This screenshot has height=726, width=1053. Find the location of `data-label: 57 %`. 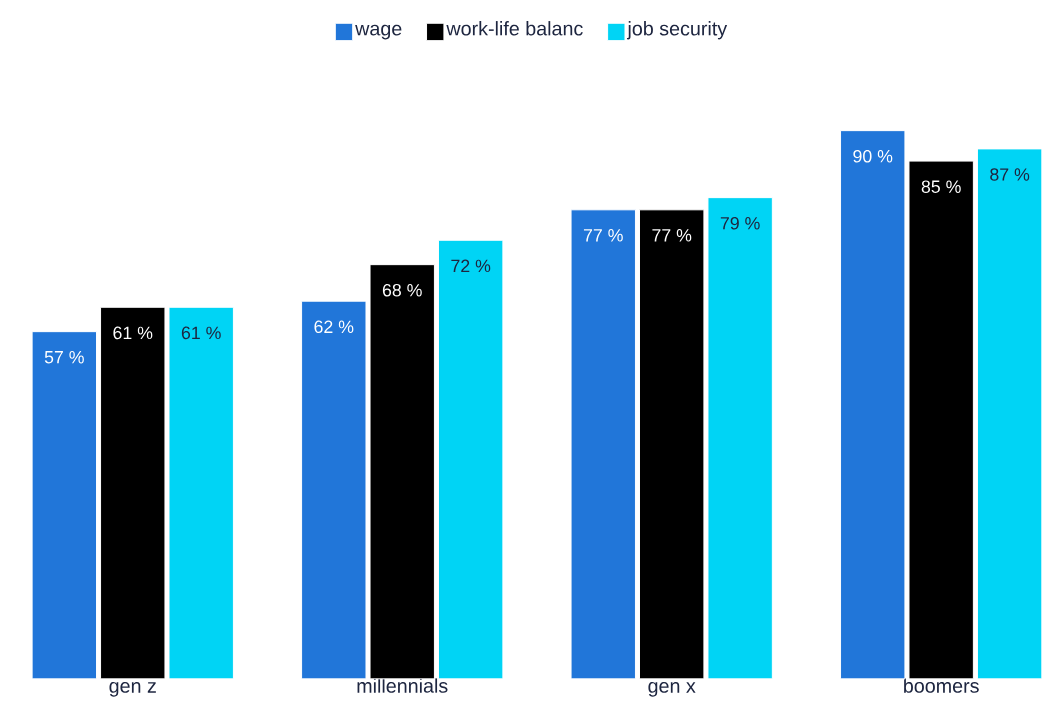

data-label: 57 % is located at coordinates (64, 357).